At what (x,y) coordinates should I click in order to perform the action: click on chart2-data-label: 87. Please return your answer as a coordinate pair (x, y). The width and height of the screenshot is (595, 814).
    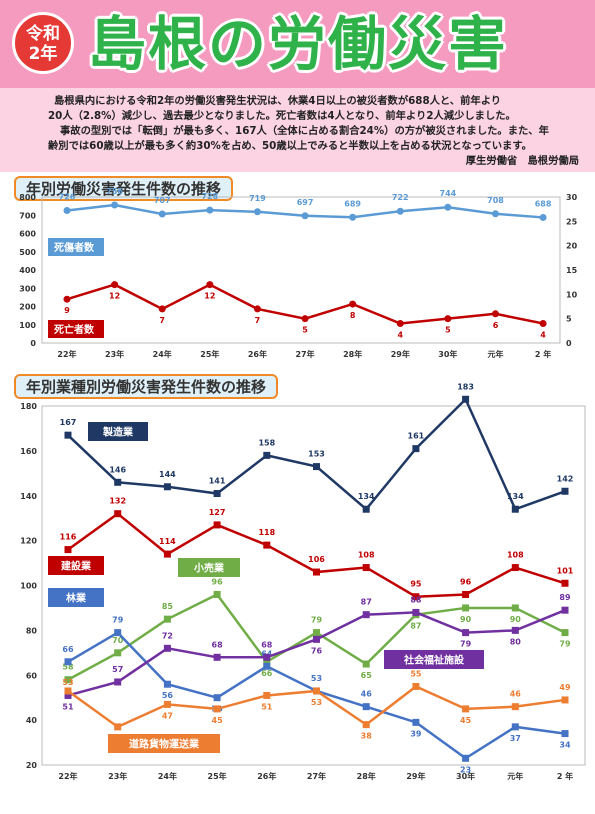
    Looking at the image, I should click on (366, 602).